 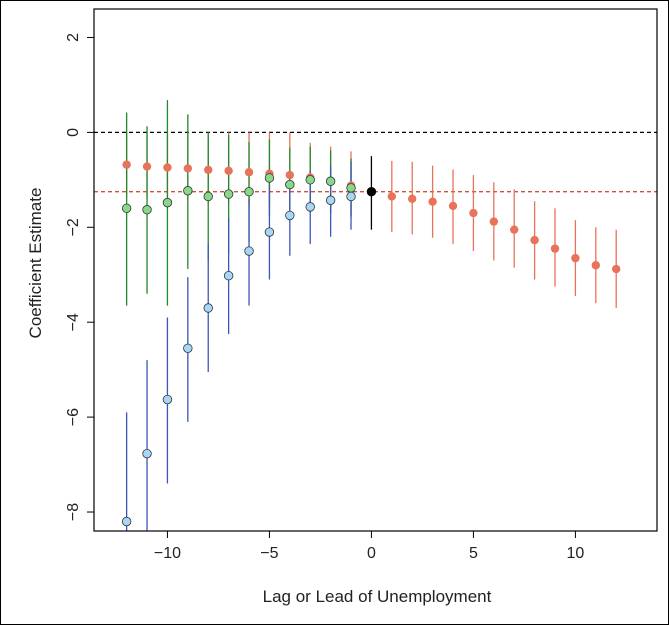 What do you see at coordinates (371, 553) in the screenshot?
I see `x-tick-label-2: 0` at bounding box center [371, 553].